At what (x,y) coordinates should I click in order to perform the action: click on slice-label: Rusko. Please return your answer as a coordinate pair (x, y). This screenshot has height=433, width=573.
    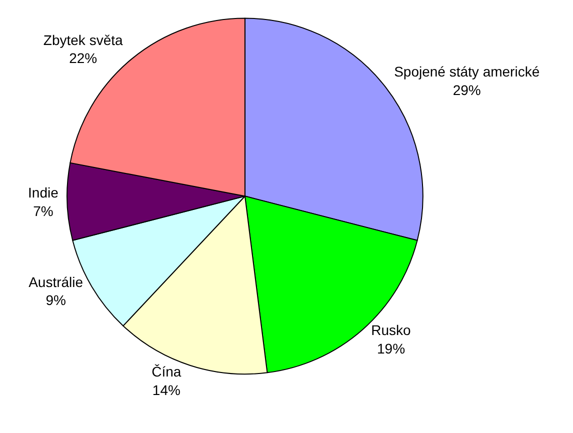
    Looking at the image, I should click on (391, 330).